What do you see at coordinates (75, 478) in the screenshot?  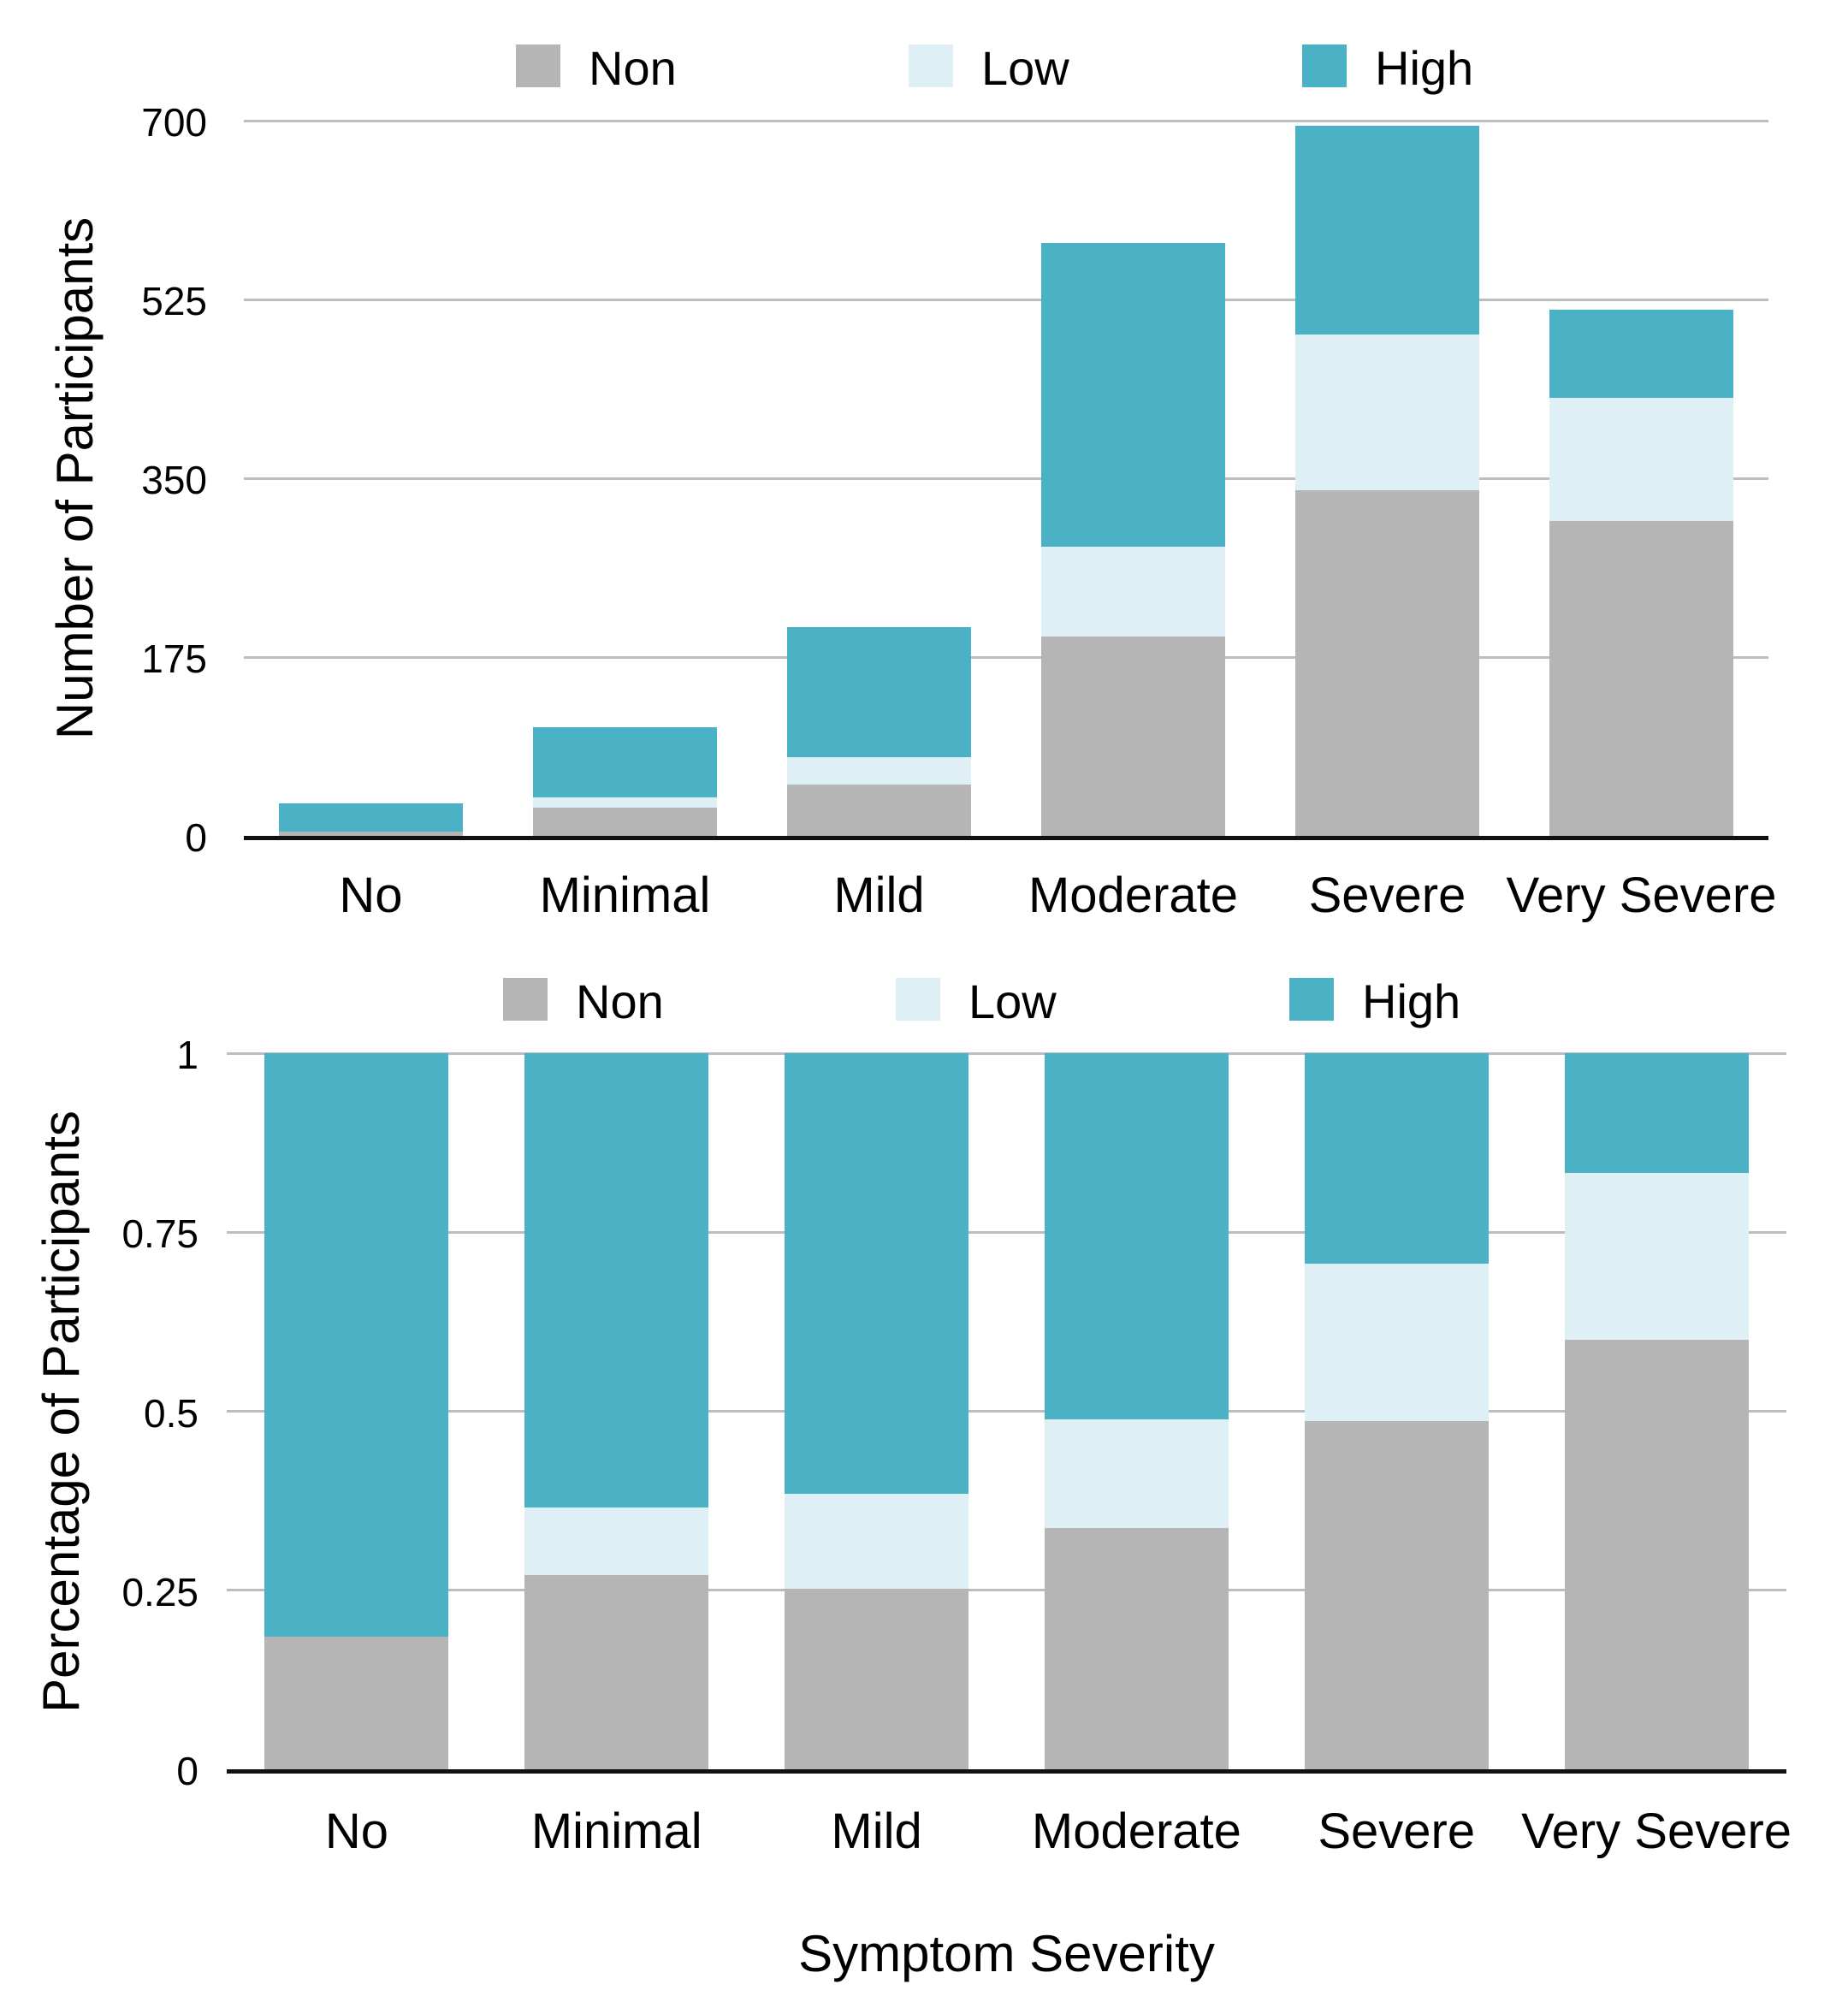 I see `y-axis-title: Number of Participants` at bounding box center [75, 478].